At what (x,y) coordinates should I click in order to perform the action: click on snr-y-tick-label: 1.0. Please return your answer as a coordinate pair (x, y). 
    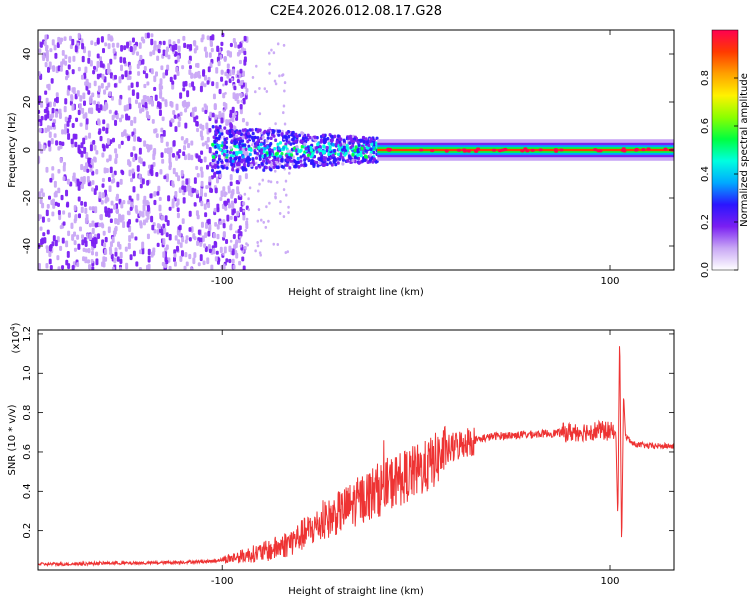
    Looking at the image, I should click on (27, 373).